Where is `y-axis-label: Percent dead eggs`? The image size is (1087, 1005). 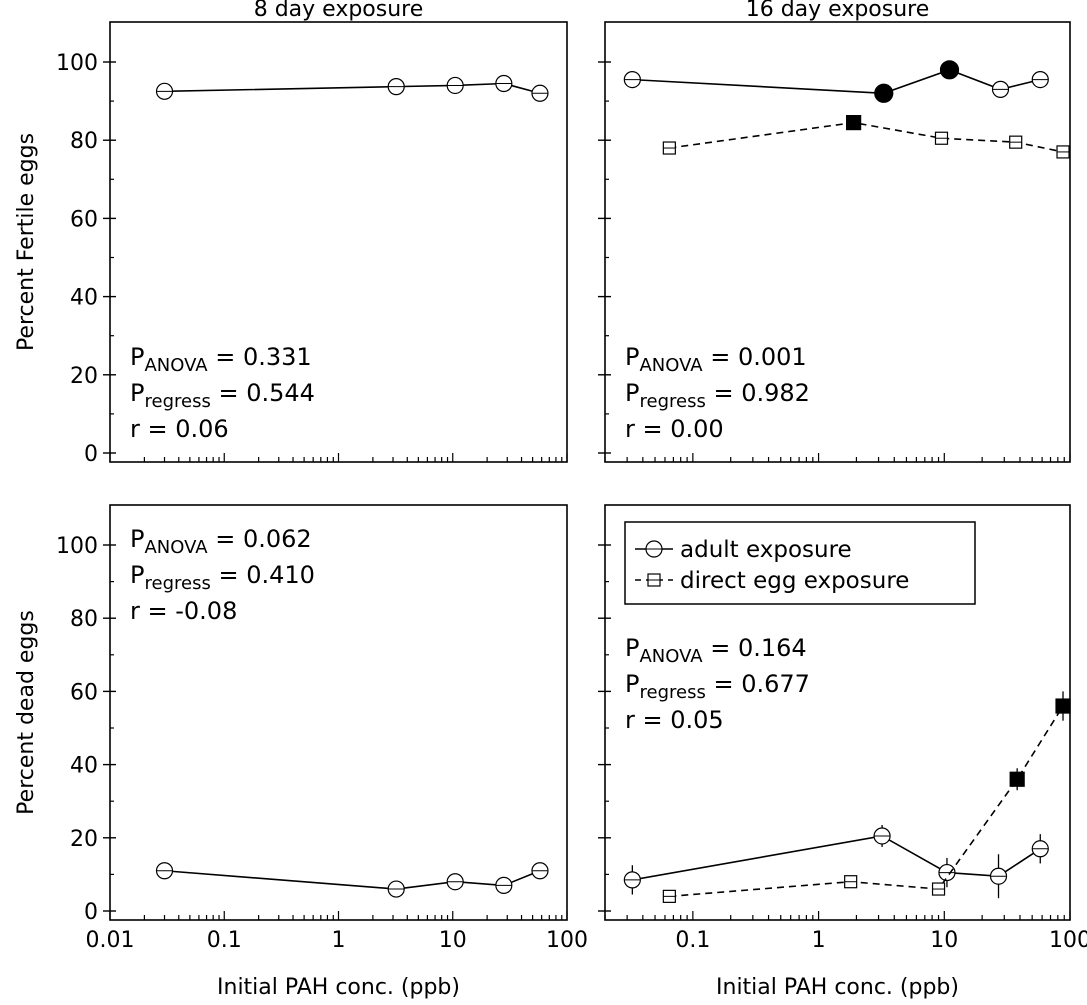 y-axis-label: Percent dead eggs is located at coordinates (26, 712).